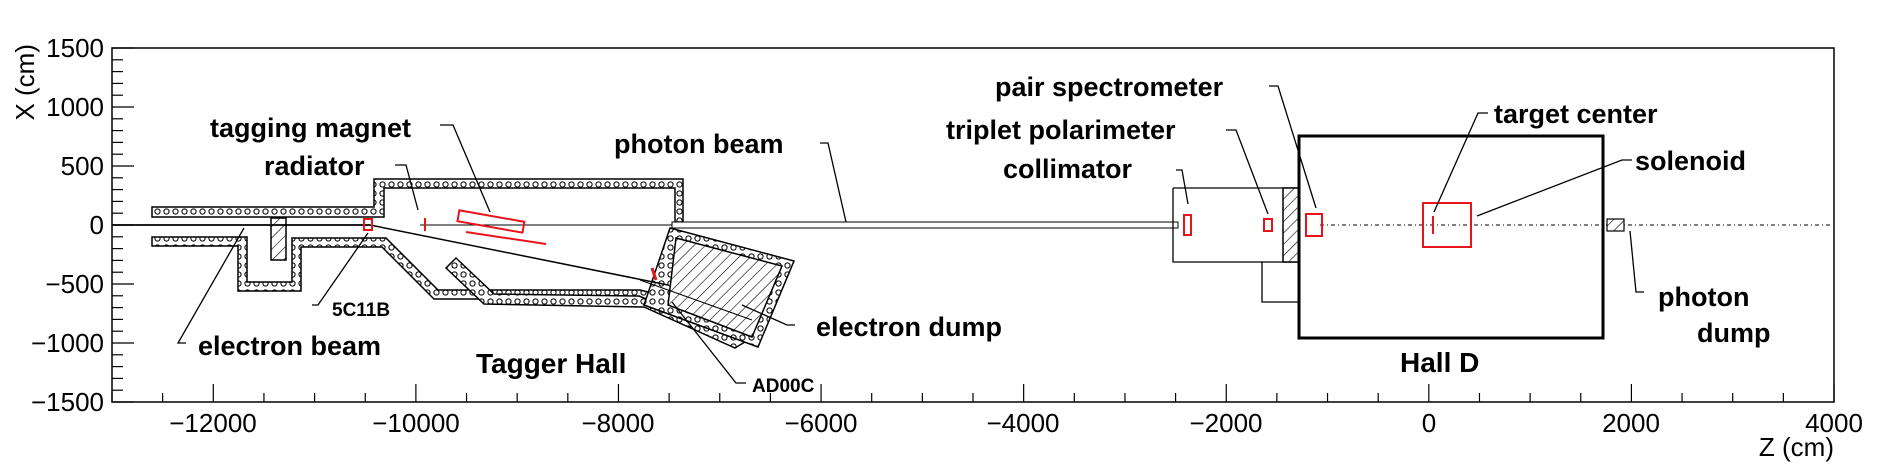 This screenshot has height=475, width=1880. Describe the element at coordinates (617, 423) in the screenshot. I see `x-tick-label: −8000` at that location.